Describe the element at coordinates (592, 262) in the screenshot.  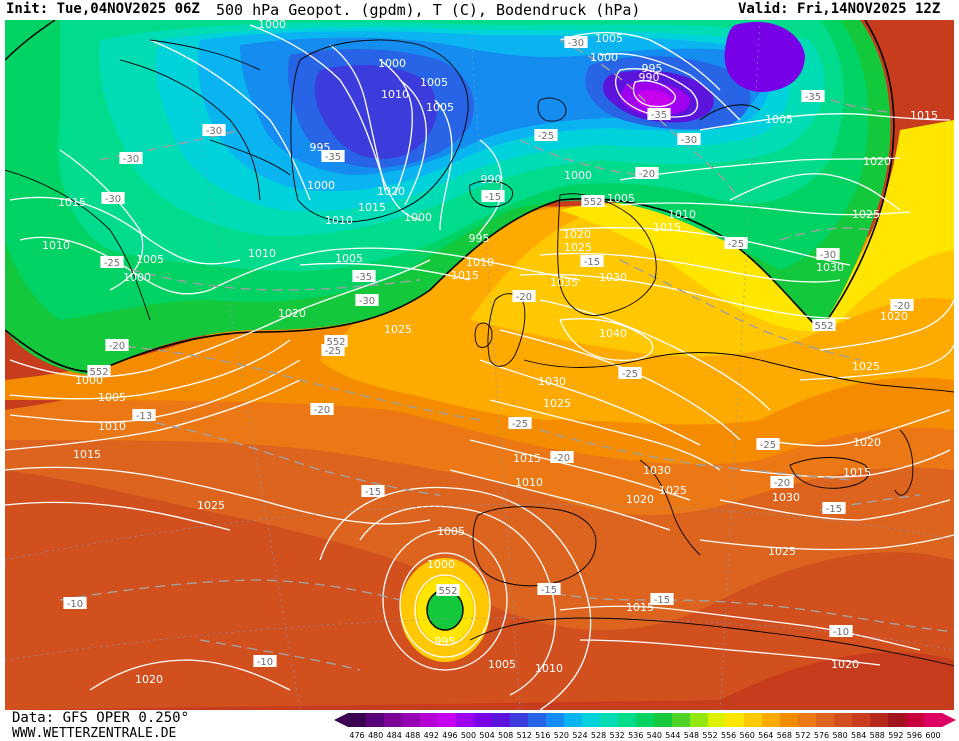
I see `svg-text: -15` at that location.